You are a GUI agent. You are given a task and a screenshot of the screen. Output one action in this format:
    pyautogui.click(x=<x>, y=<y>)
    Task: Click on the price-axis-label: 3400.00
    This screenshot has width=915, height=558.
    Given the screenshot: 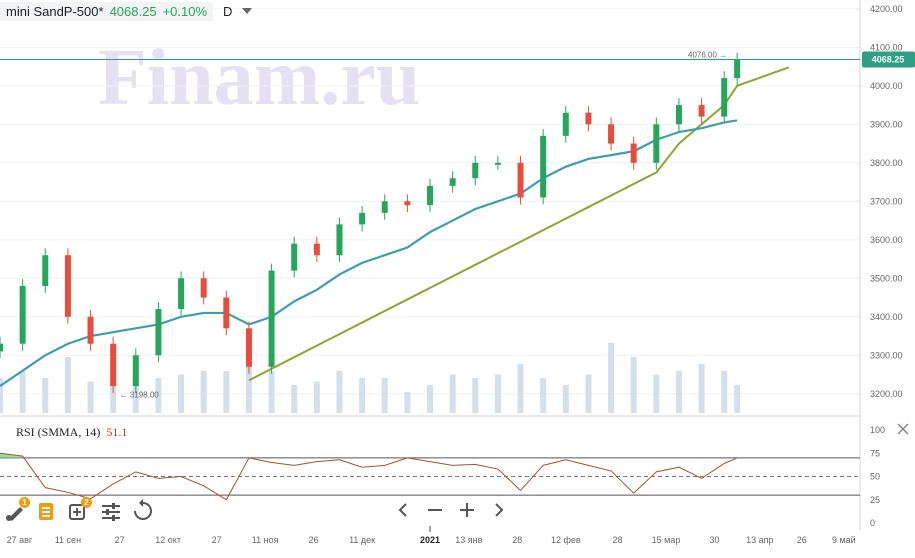 What is the action you would take?
    pyautogui.click(x=886, y=317)
    